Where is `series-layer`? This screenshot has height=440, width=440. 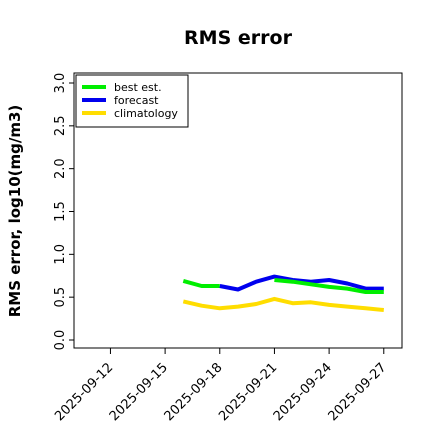
series-layer is located at coordinates (283, 293).